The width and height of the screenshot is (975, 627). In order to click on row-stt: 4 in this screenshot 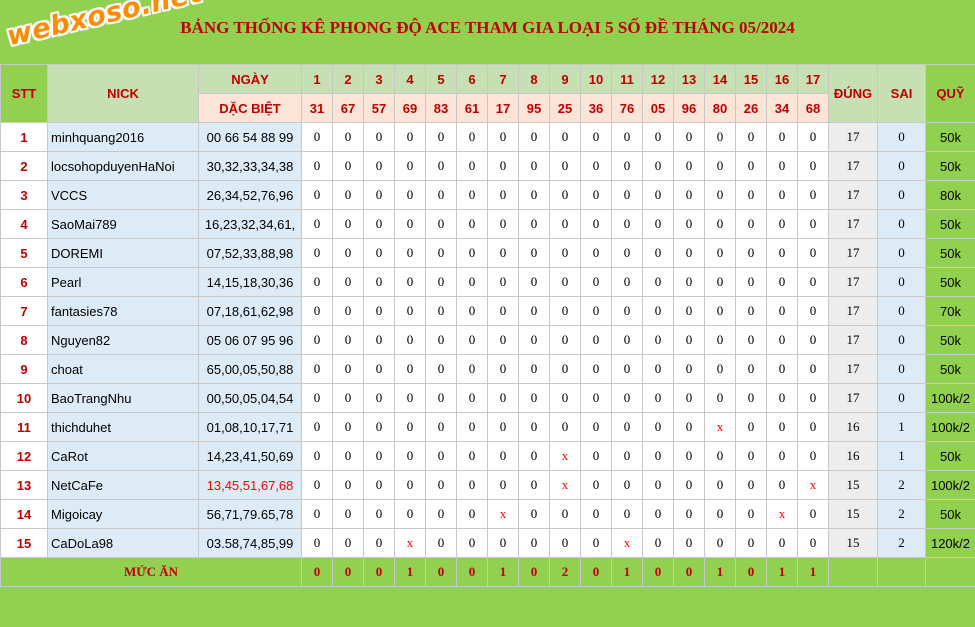, I will do `click(24, 224)`.